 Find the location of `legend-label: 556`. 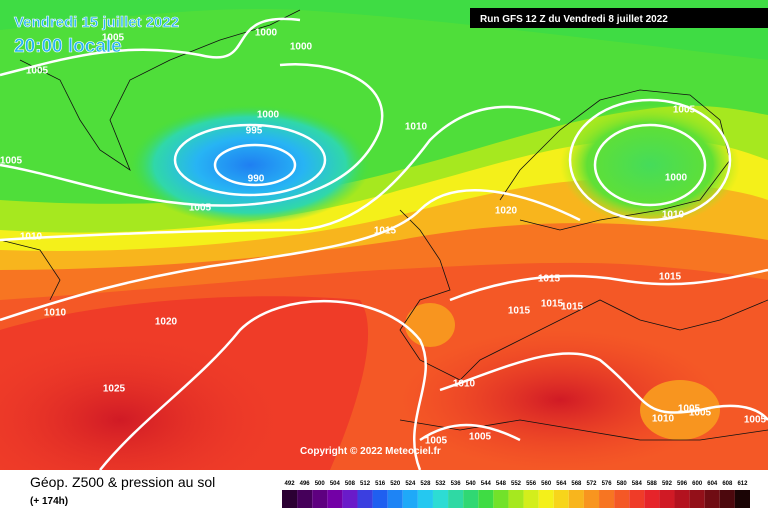

legend-label: 556 is located at coordinates (531, 484).